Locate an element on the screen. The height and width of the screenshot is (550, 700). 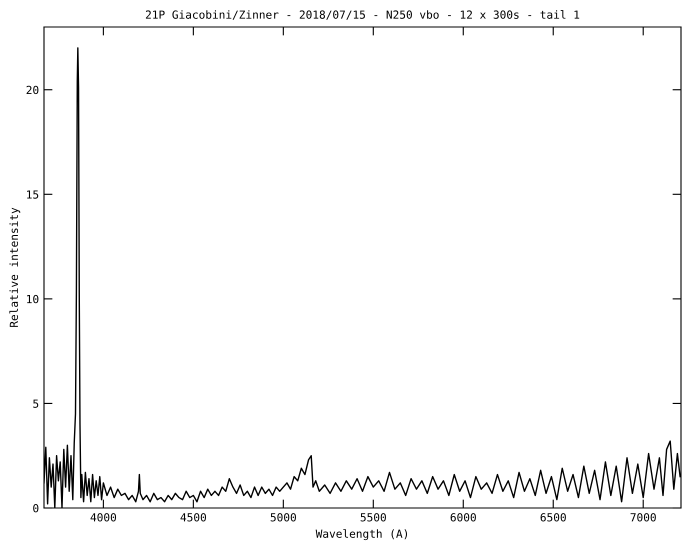
y-axis-title: Relative intensity is located at coordinates (14, 267).